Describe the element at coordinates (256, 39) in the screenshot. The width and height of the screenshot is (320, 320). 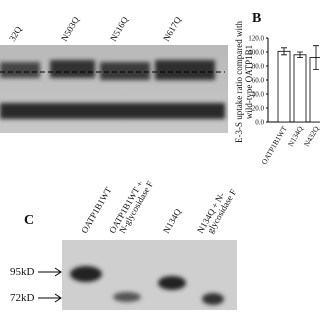
I see `y-tick-label: 120.0` at that location.